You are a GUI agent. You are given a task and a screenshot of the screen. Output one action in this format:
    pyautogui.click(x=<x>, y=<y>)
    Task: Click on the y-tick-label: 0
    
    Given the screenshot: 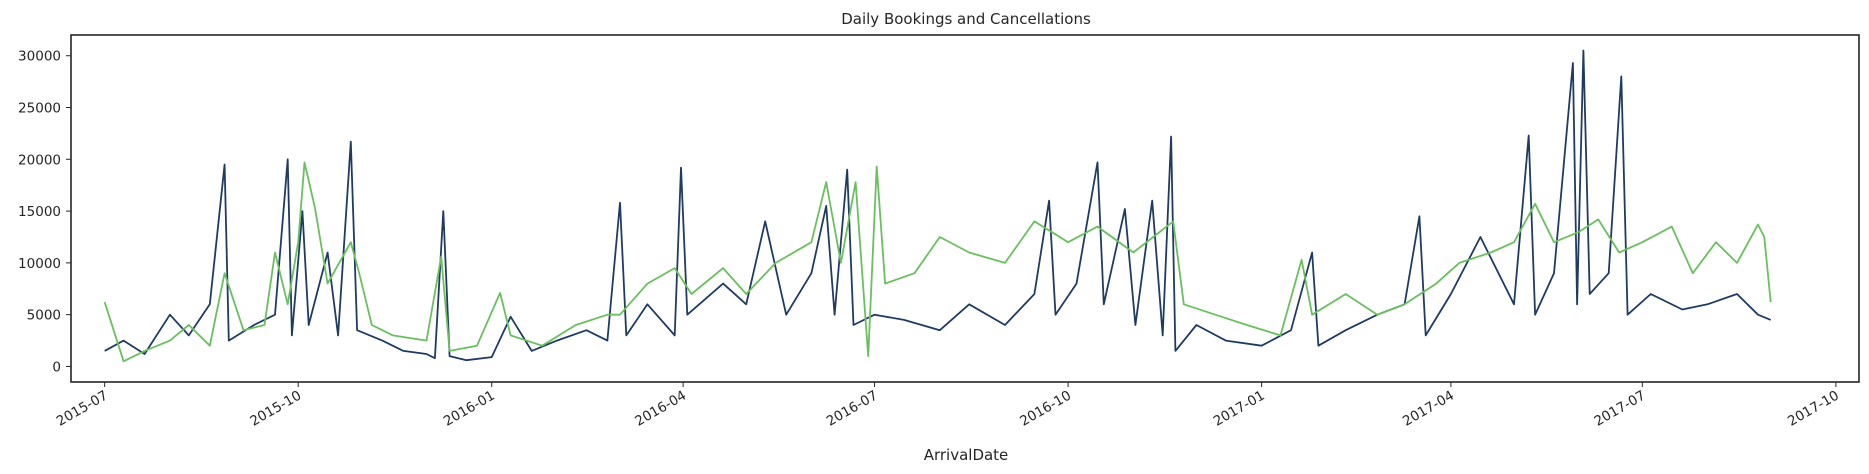 What is the action you would take?
    pyautogui.click(x=56, y=367)
    